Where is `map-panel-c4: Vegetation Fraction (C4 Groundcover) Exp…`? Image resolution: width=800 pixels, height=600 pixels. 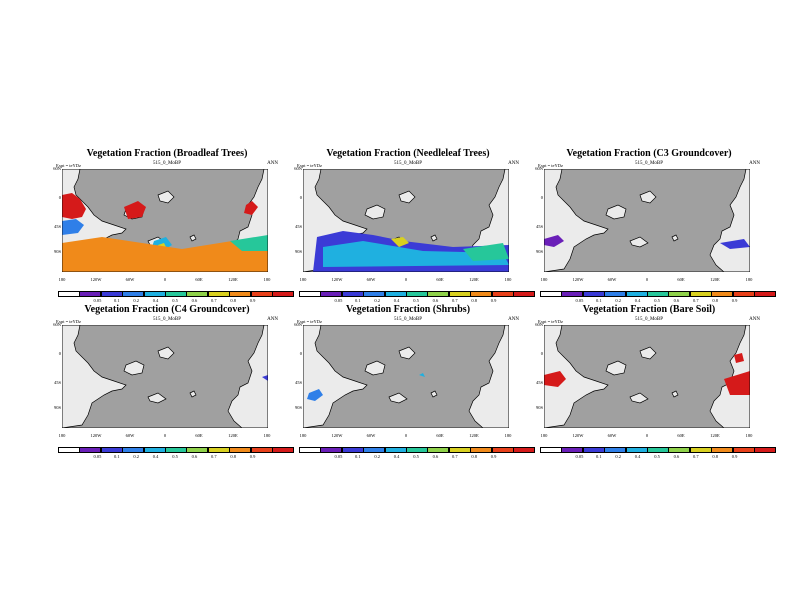 map-panel-c4: Vegetation Fraction (C4 Groundcover) Exp… is located at coordinates (174, 384).